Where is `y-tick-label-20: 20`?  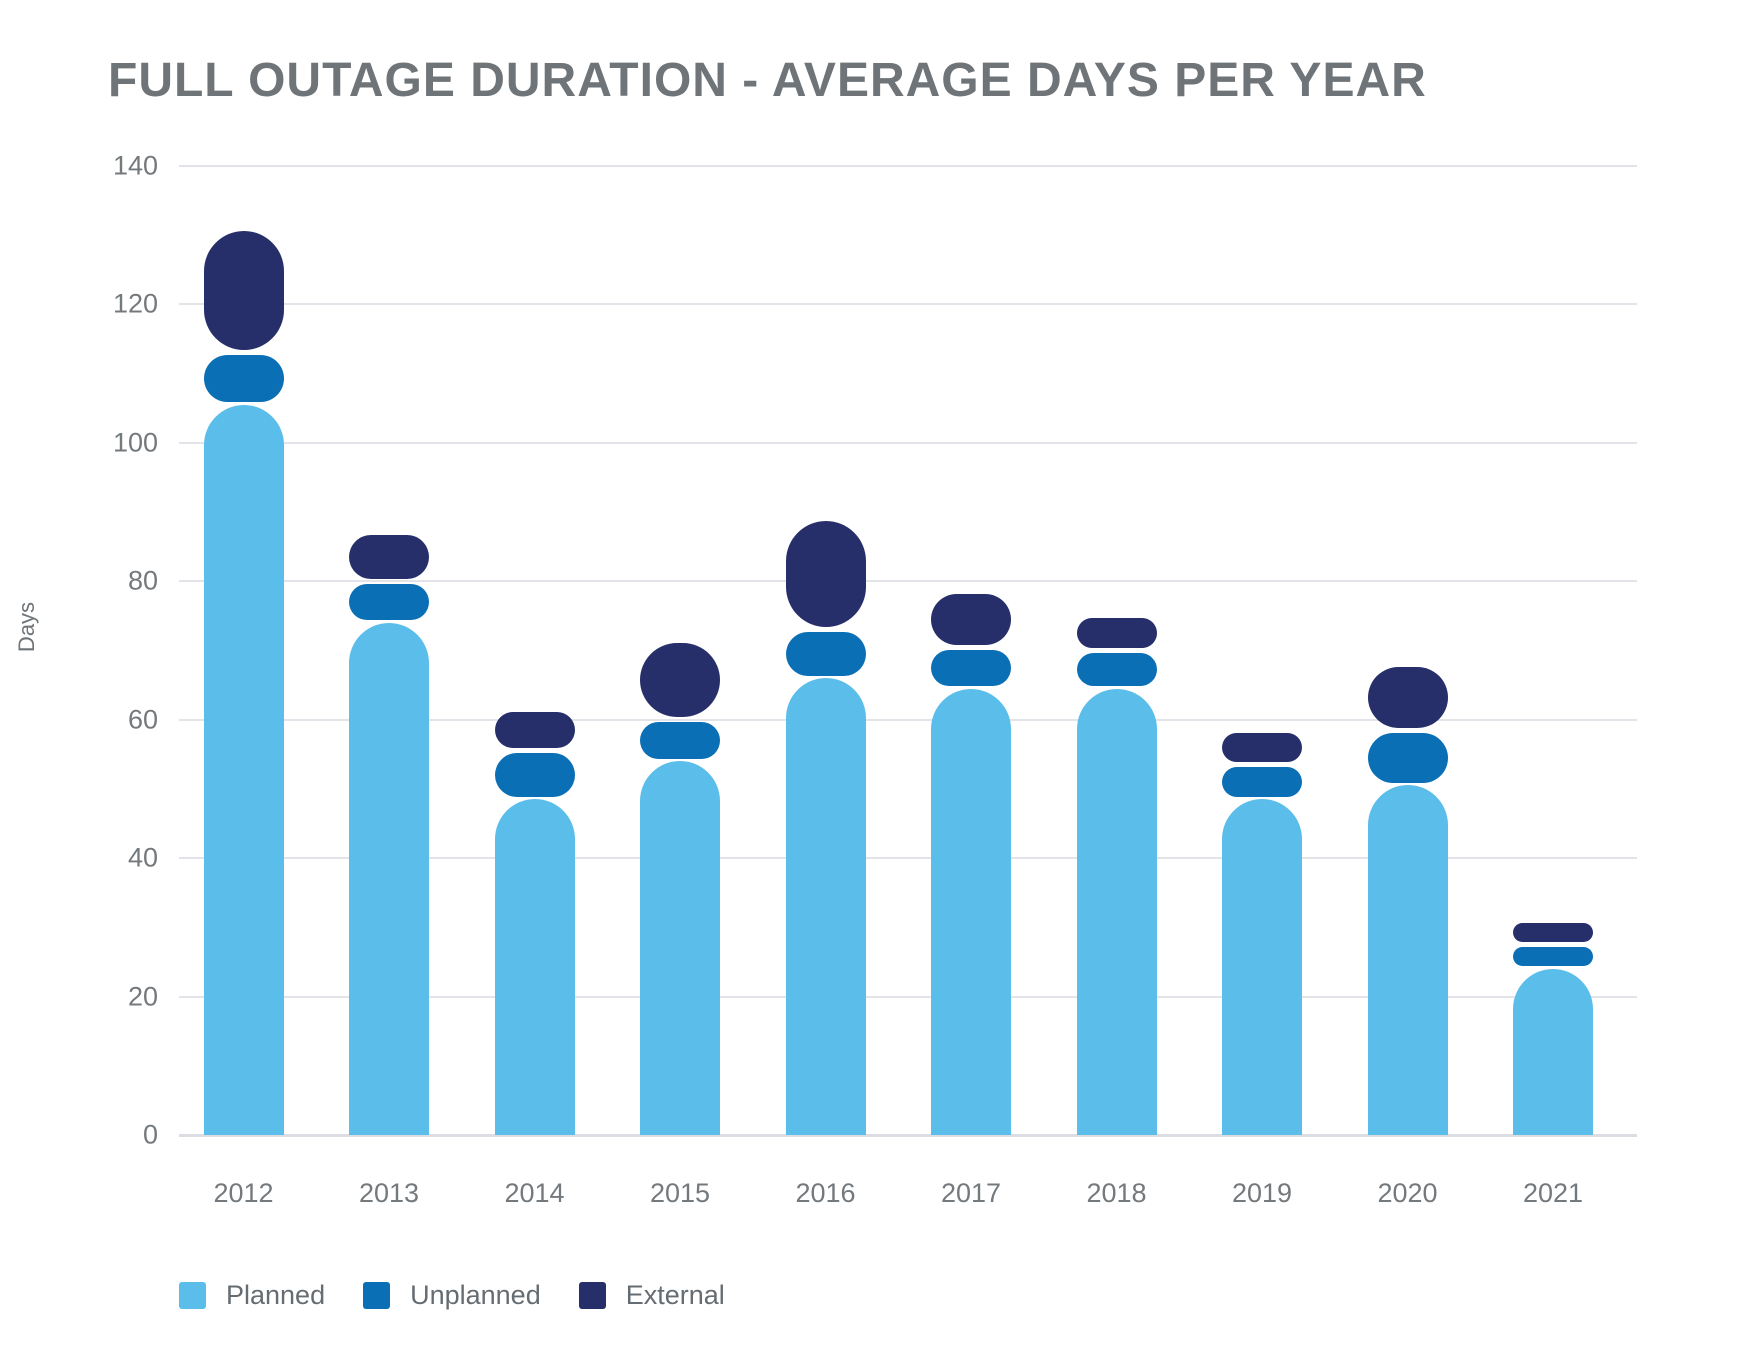
y-tick-label-20: 20 is located at coordinates (142, 996).